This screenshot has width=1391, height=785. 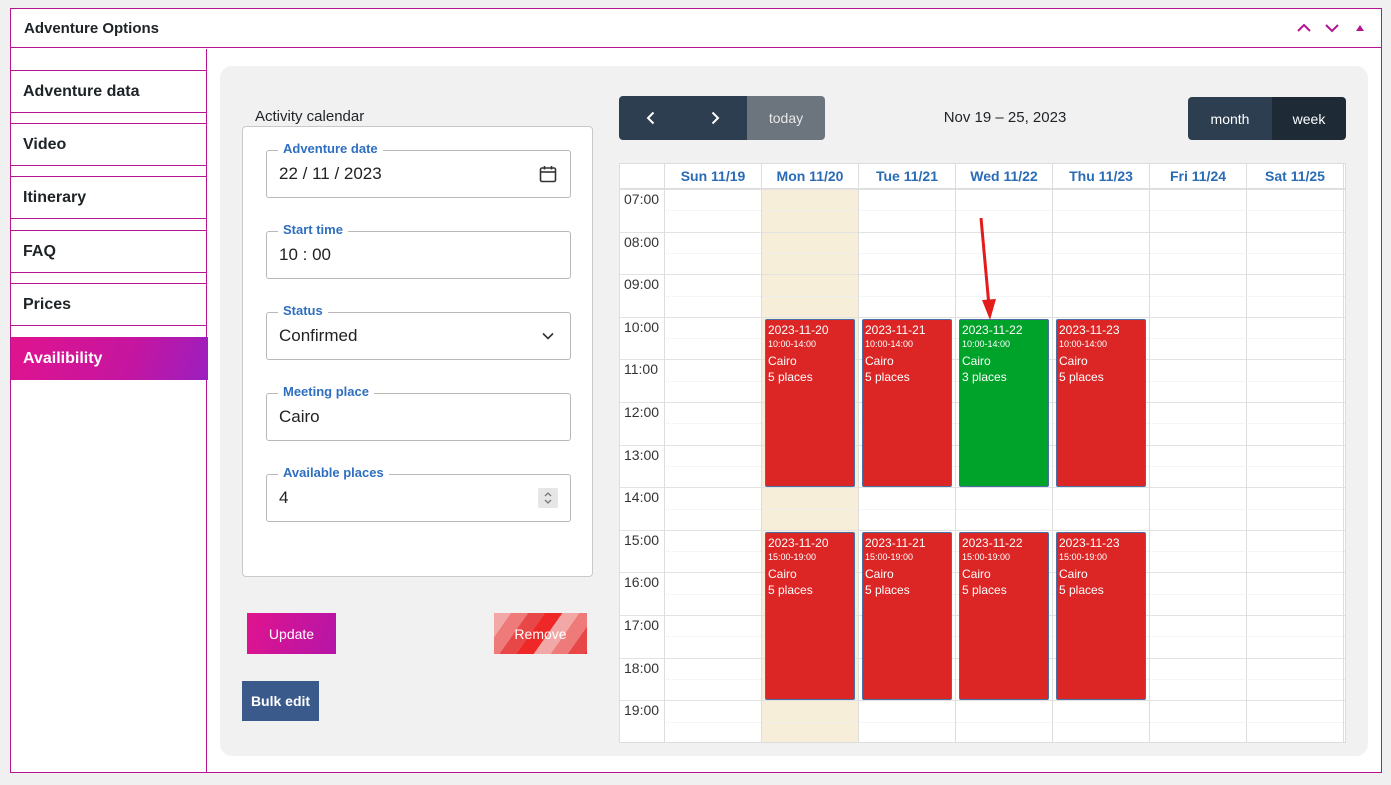 I want to click on day-header: Tue 11/21, so click(x=906, y=176).